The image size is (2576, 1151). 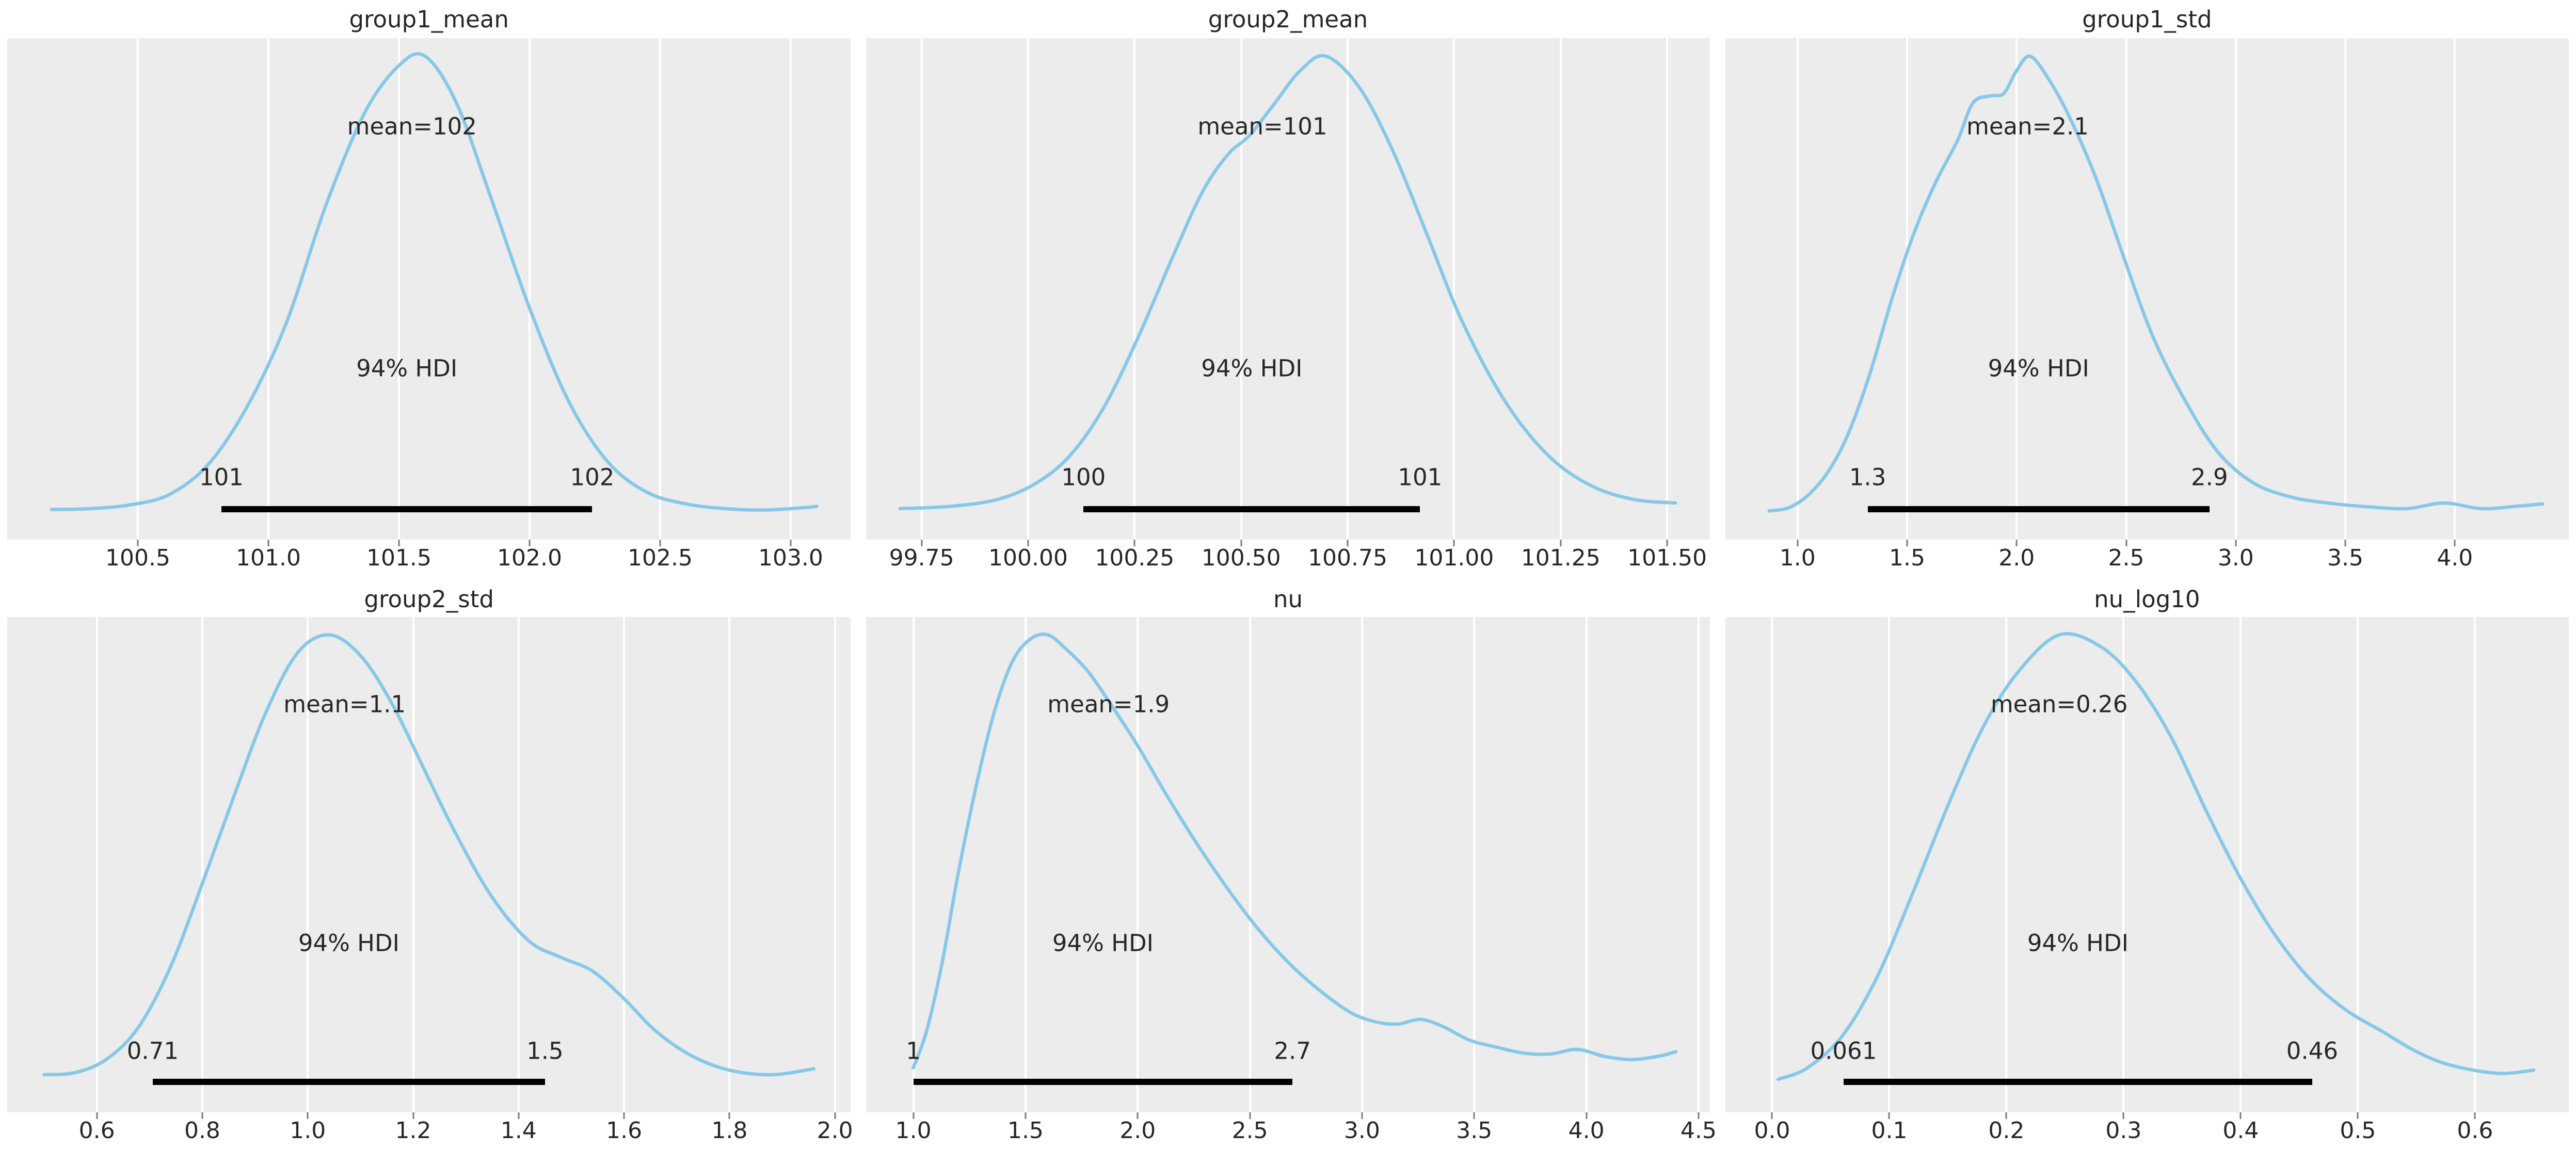 What do you see at coordinates (268, 558) in the screenshot?
I see `tick-label: 101.0` at bounding box center [268, 558].